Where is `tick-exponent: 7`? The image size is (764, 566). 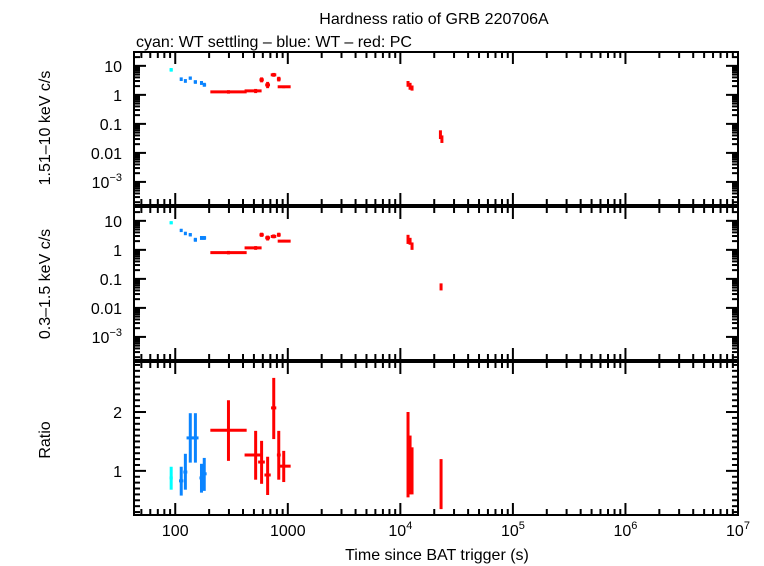 tick-exponent: 7 is located at coordinates (747, 526).